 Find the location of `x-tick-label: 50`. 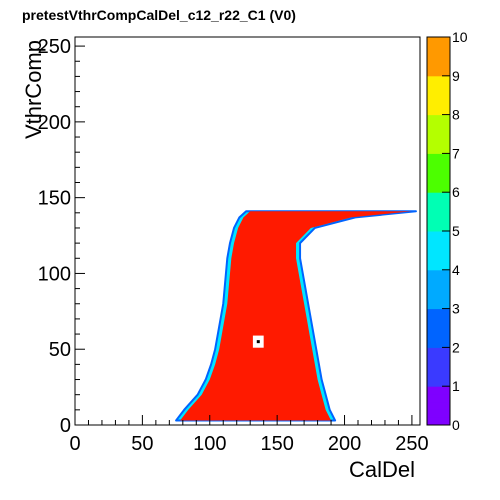

x-tick-label: 50 is located at coordinates (142, 444).